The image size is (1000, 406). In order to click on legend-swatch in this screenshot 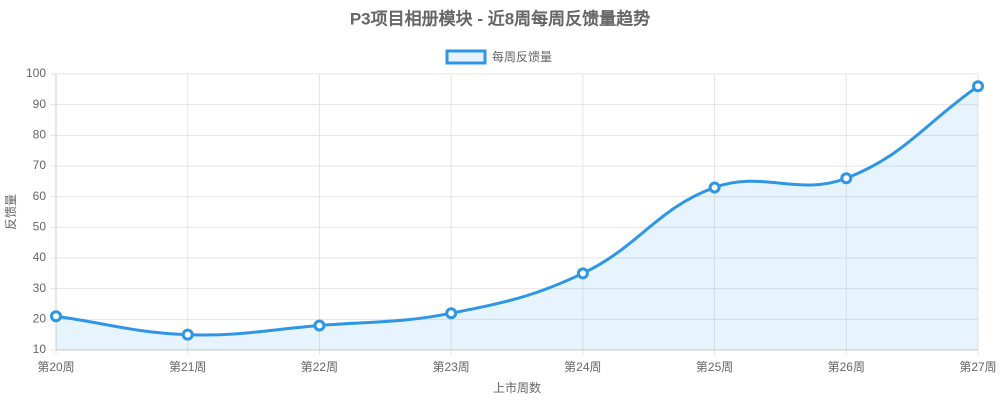, I will do `click(466, 57)`.